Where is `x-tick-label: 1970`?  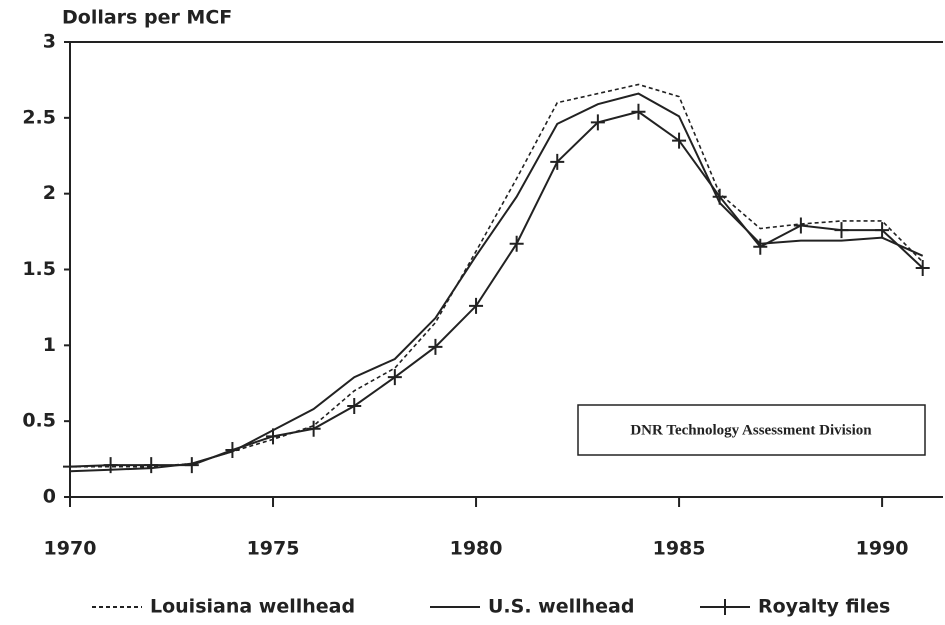
x-tick-label: 1970 is located at coordinates (70, 549).